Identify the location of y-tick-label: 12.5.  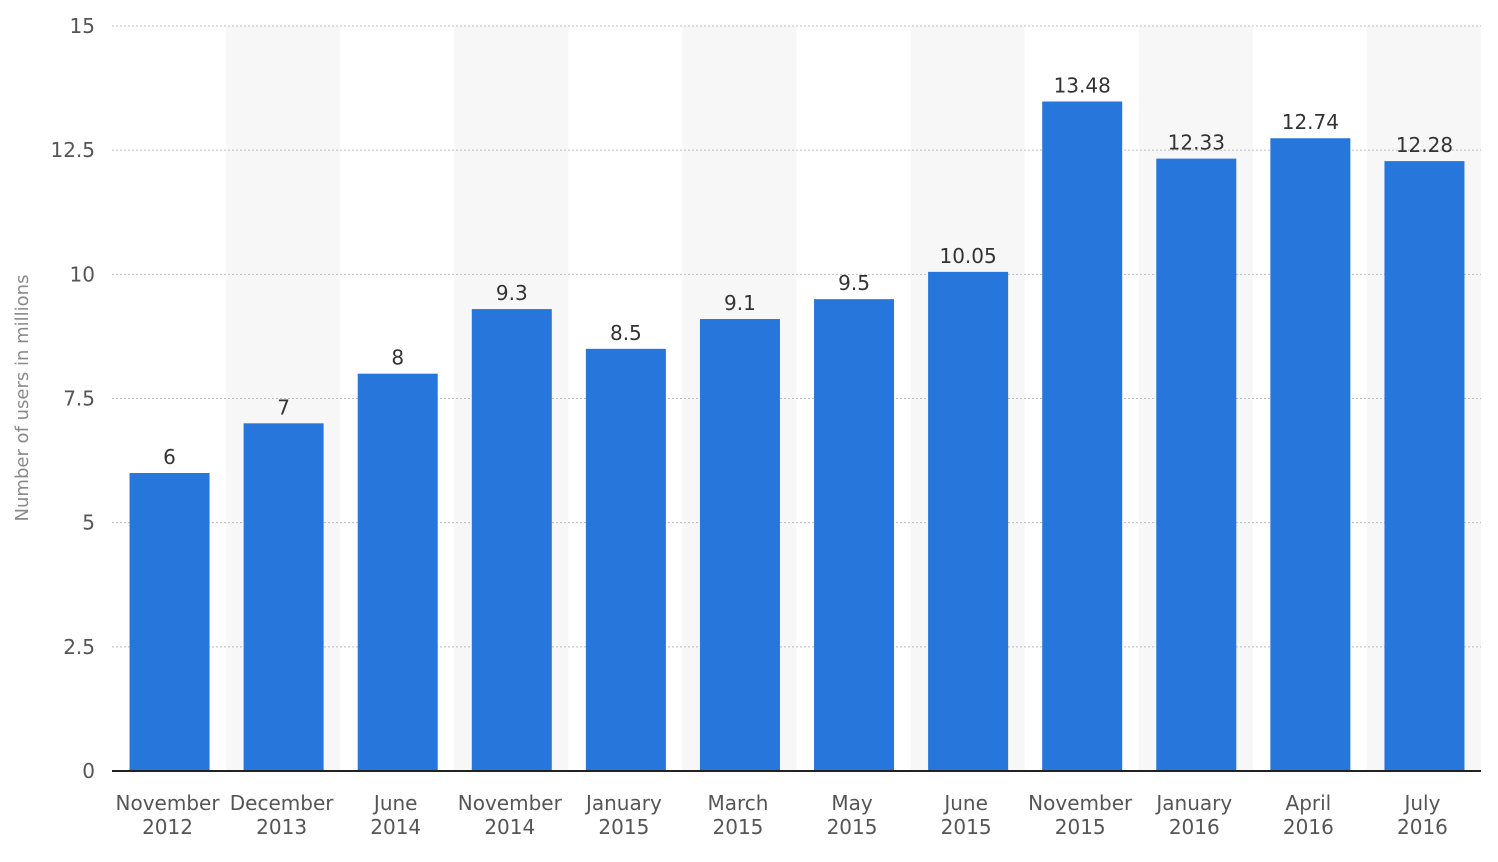
(72, 150).